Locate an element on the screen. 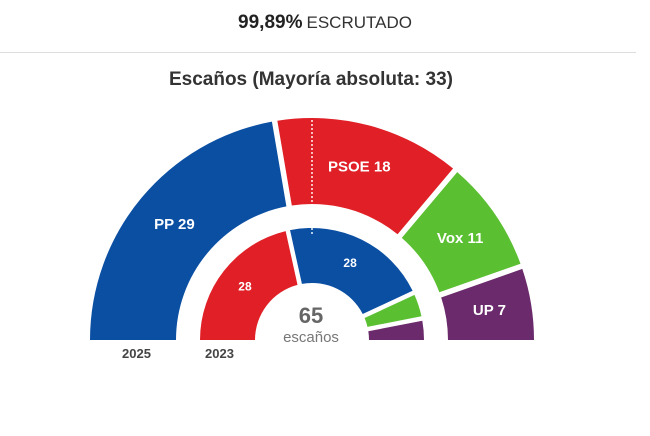 This screenshot has height=436, width=650. seat-slice-2023-vox is located at coordinates (393, 310).